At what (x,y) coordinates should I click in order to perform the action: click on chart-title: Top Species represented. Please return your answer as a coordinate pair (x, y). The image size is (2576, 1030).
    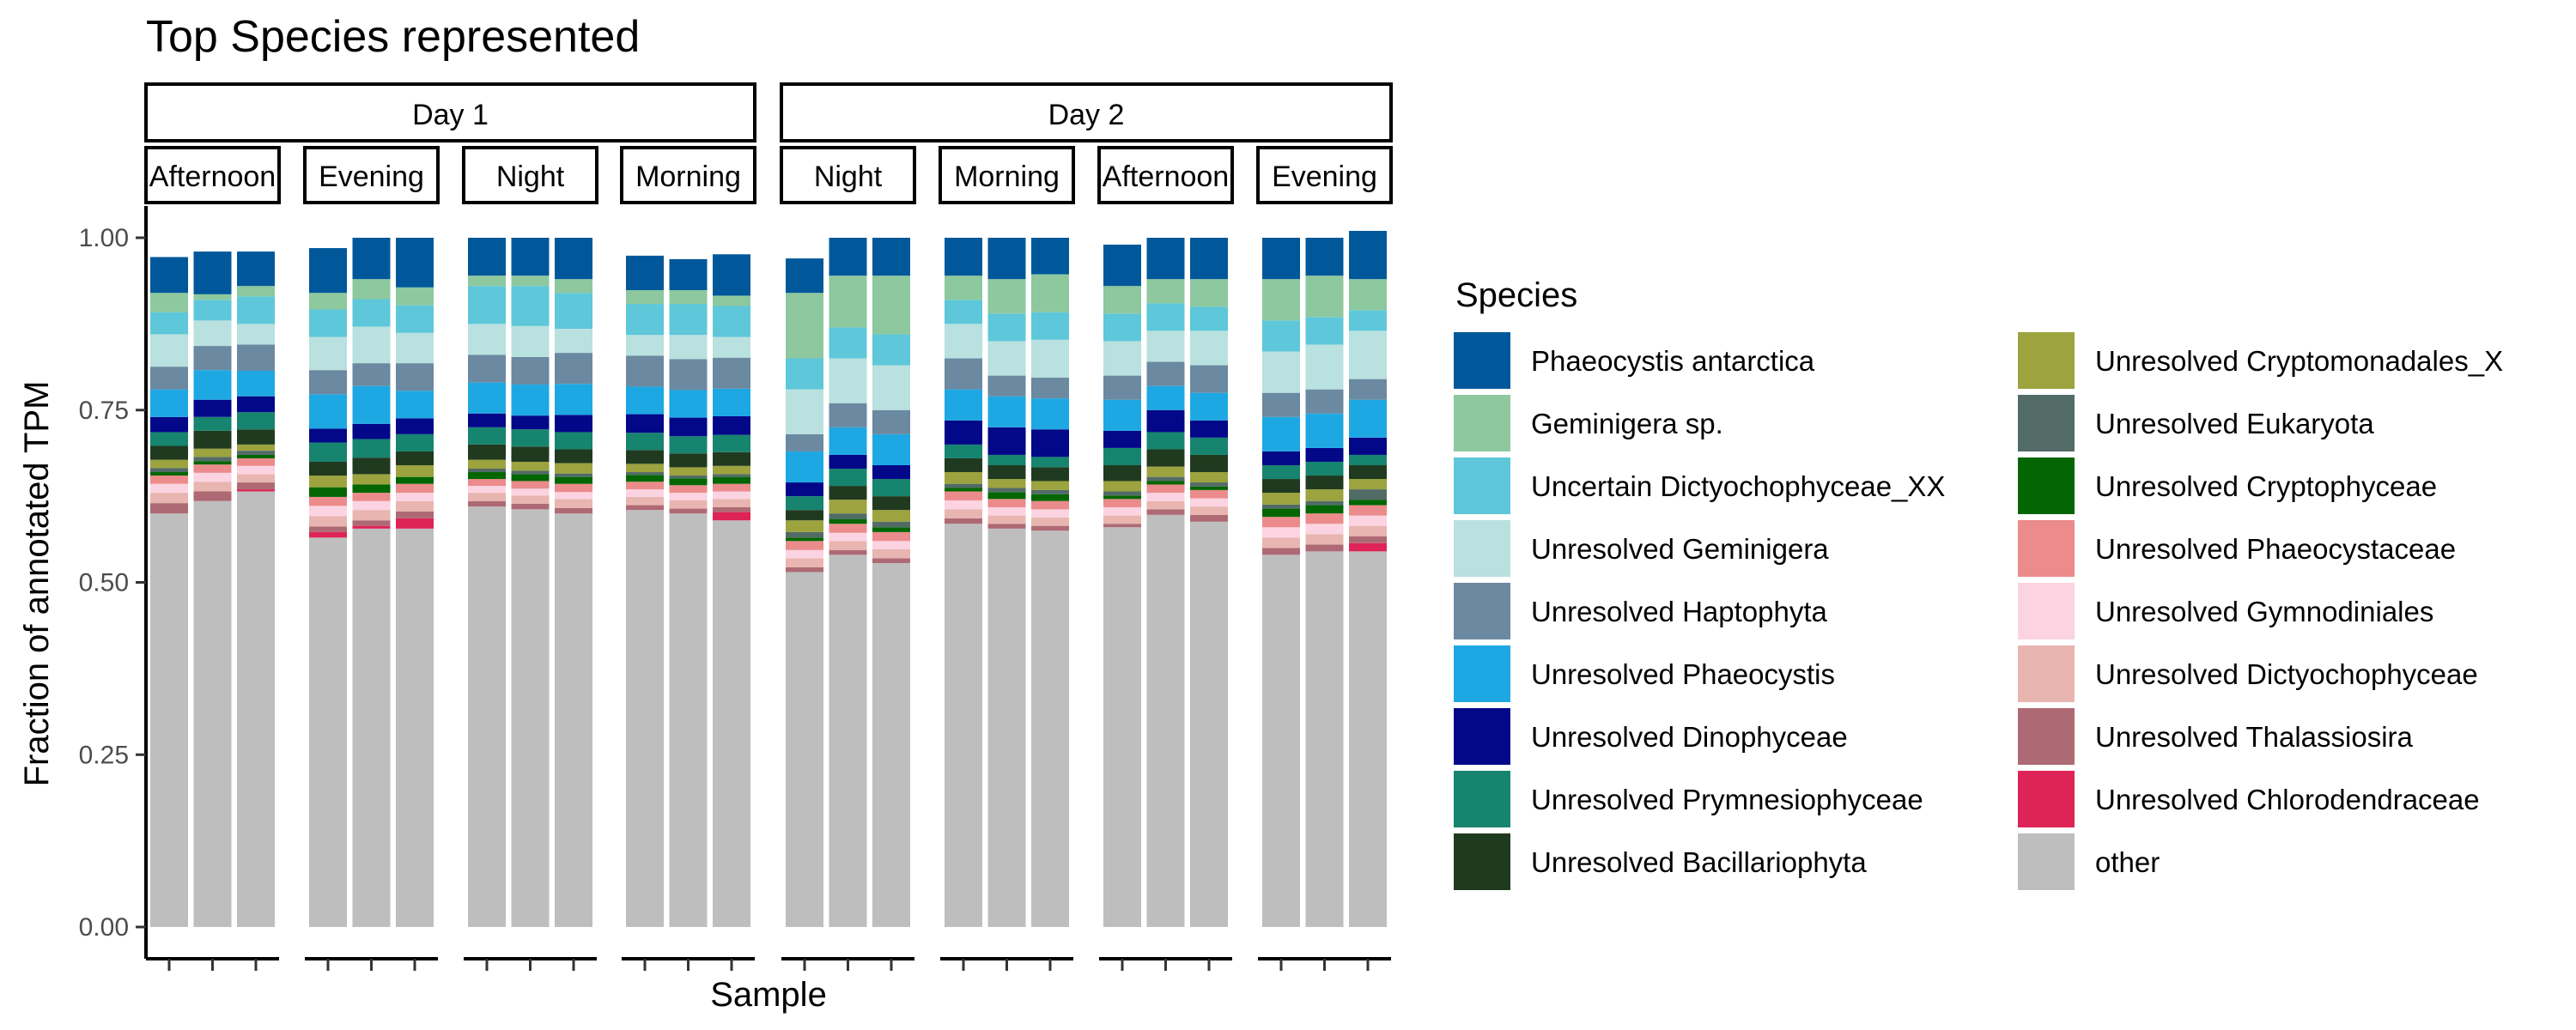
    Looking at the image, I should click on (393, 37).